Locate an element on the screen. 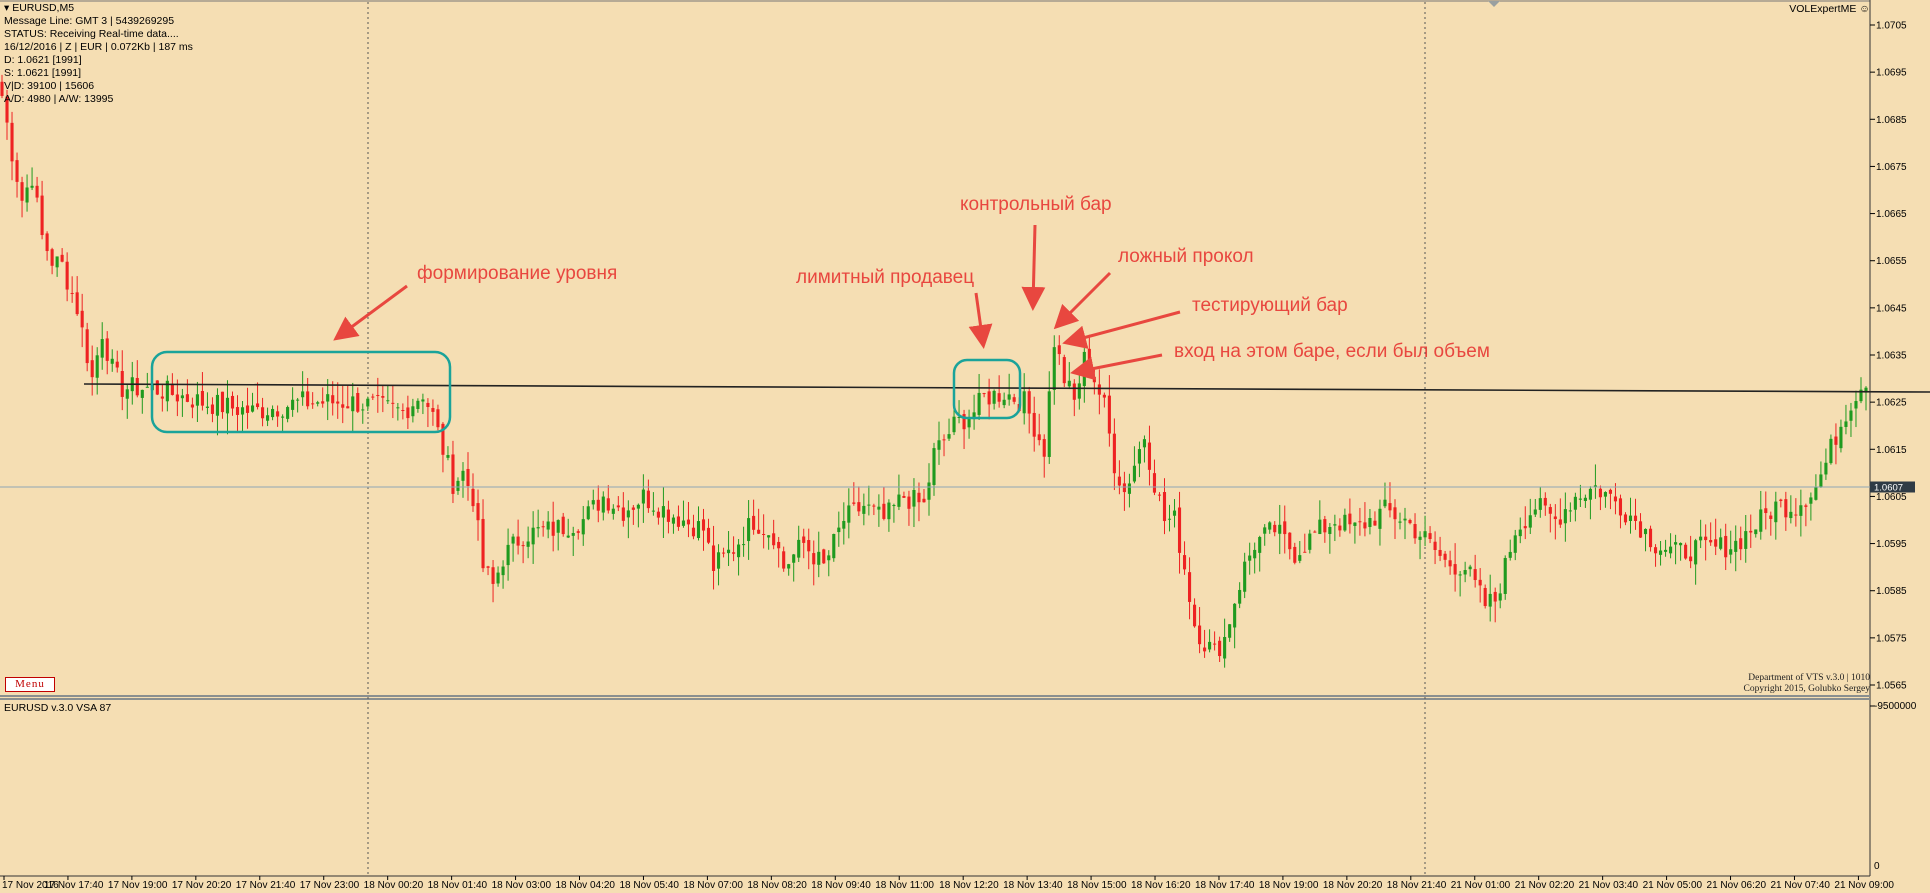  time-tick-label: 17 Nov 2016 is located at coordinates (30, 885).